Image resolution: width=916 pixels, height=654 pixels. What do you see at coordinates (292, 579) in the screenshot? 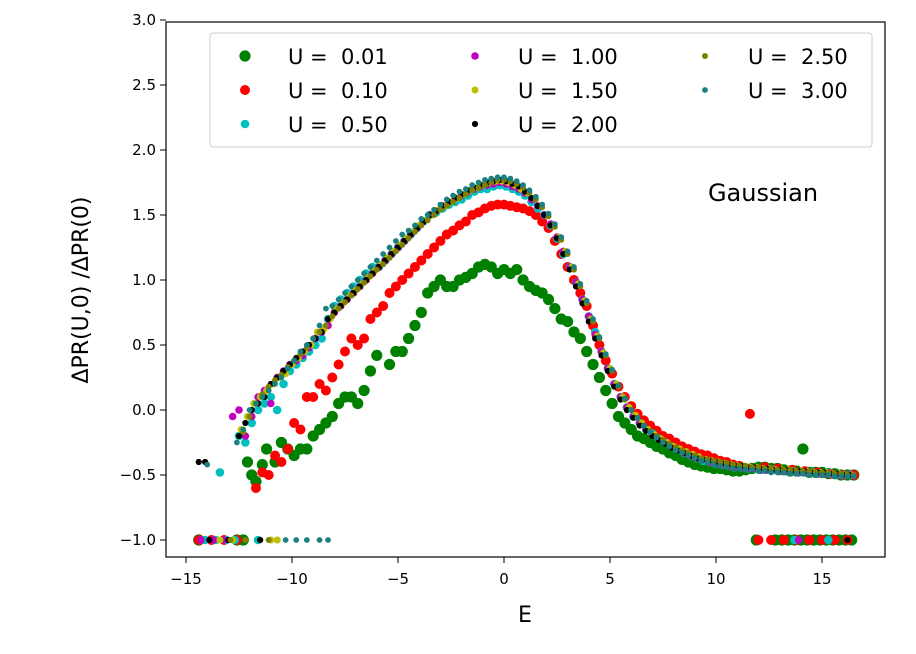
I see `x-tick-label: −10` at bounding box center [292, 579].